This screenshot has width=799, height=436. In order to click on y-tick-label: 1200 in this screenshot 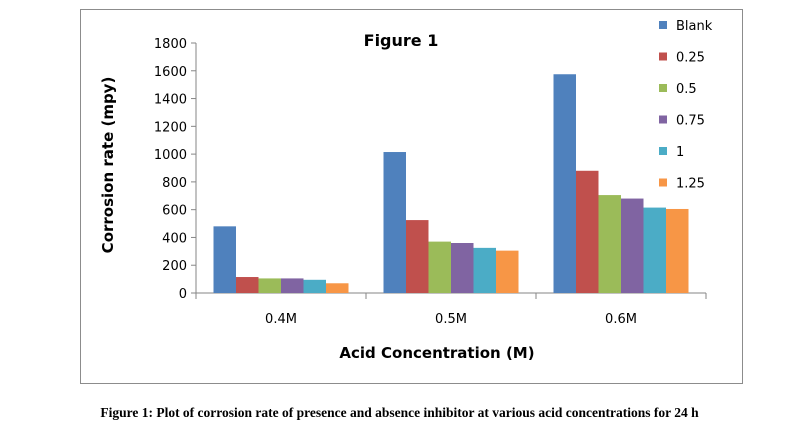, I will do `click(170, 127)`.